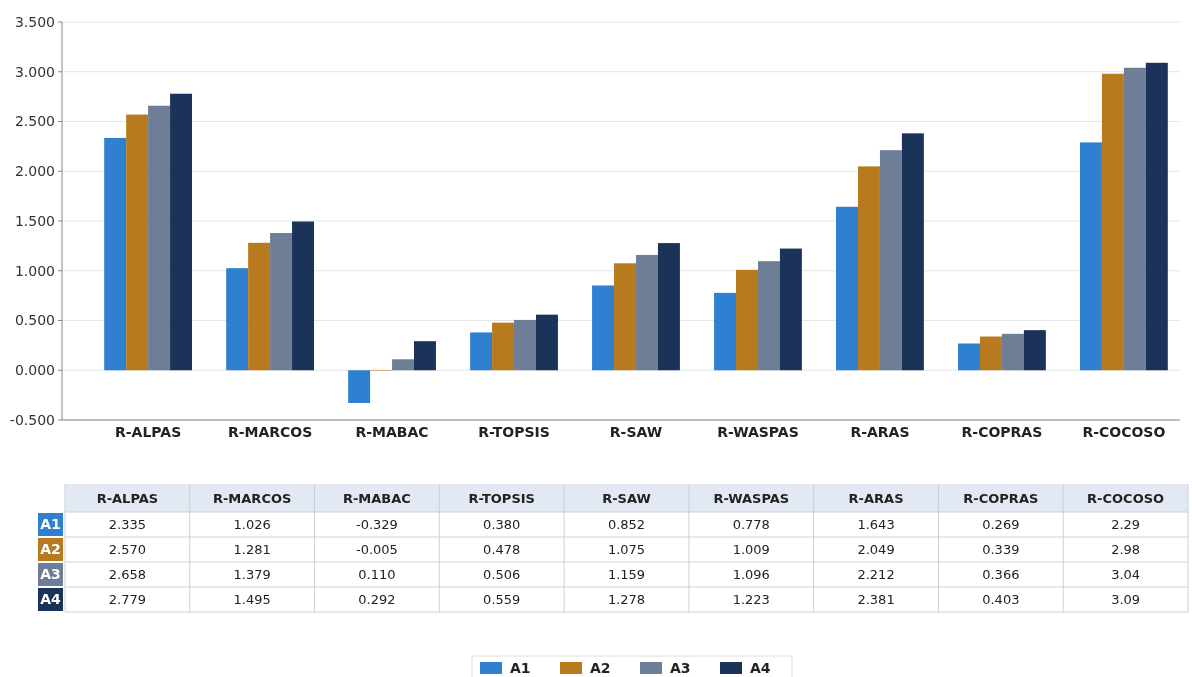 The image size is (1192, 677). Describe the element at coordinates (34, 320) in the screenshot. I see `y-tick-label: 0.500` at that location.